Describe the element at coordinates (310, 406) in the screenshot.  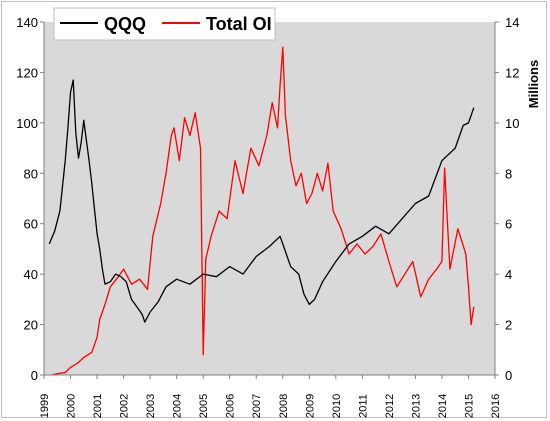
I see `x-tick-label: 2009` at that location.